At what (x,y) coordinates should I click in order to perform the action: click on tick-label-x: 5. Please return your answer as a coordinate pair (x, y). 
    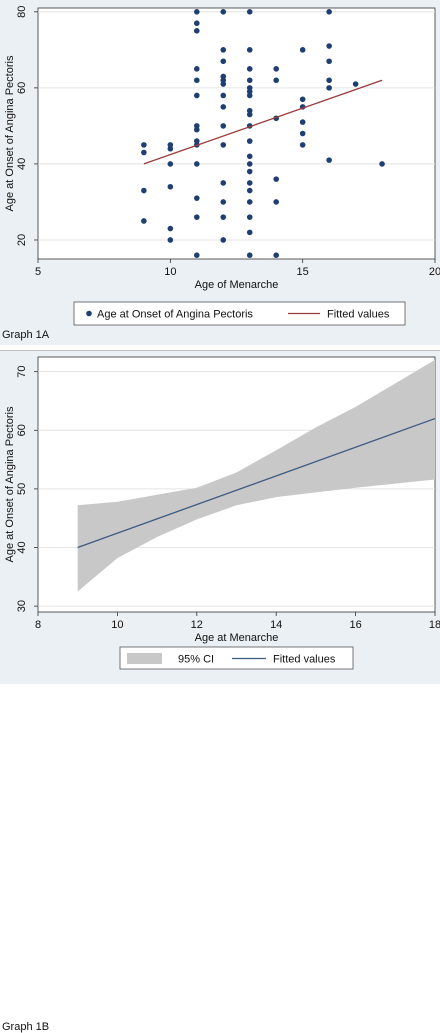
    Looking at the image, I should click on (38, 272).